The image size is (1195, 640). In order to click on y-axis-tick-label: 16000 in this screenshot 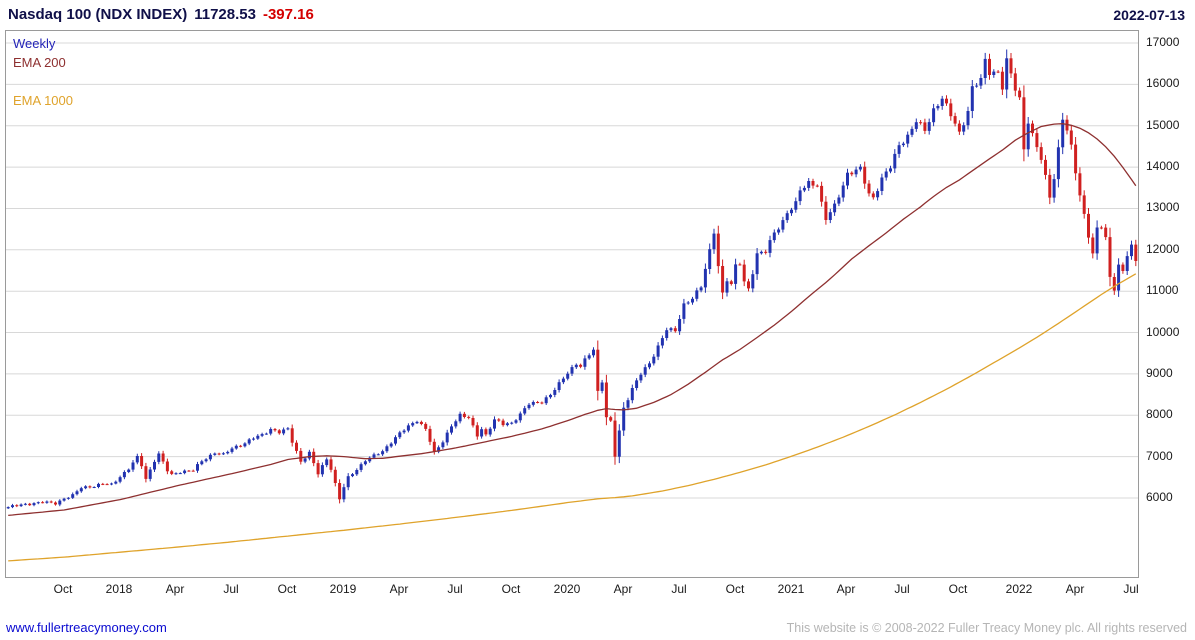, I will do `click(1163, 83)`.